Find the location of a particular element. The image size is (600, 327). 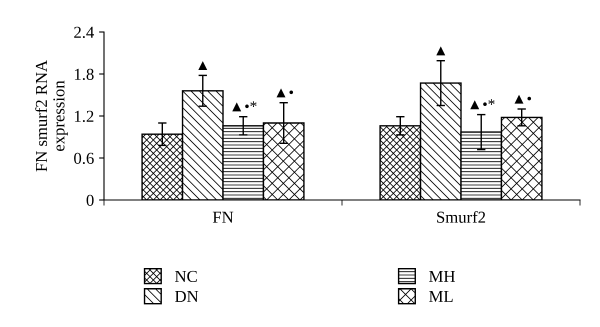

y-axis-title: FN smurf2 RNA expression is located at coordinates (51, 116).